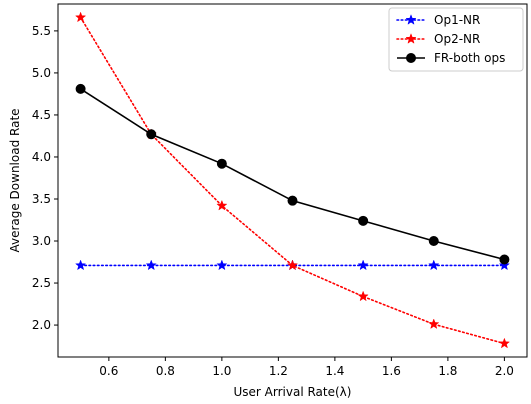  Describe the element at coordinates (391, 371) in the screenshot. I see `x-tick-label: 1.6` at that location.